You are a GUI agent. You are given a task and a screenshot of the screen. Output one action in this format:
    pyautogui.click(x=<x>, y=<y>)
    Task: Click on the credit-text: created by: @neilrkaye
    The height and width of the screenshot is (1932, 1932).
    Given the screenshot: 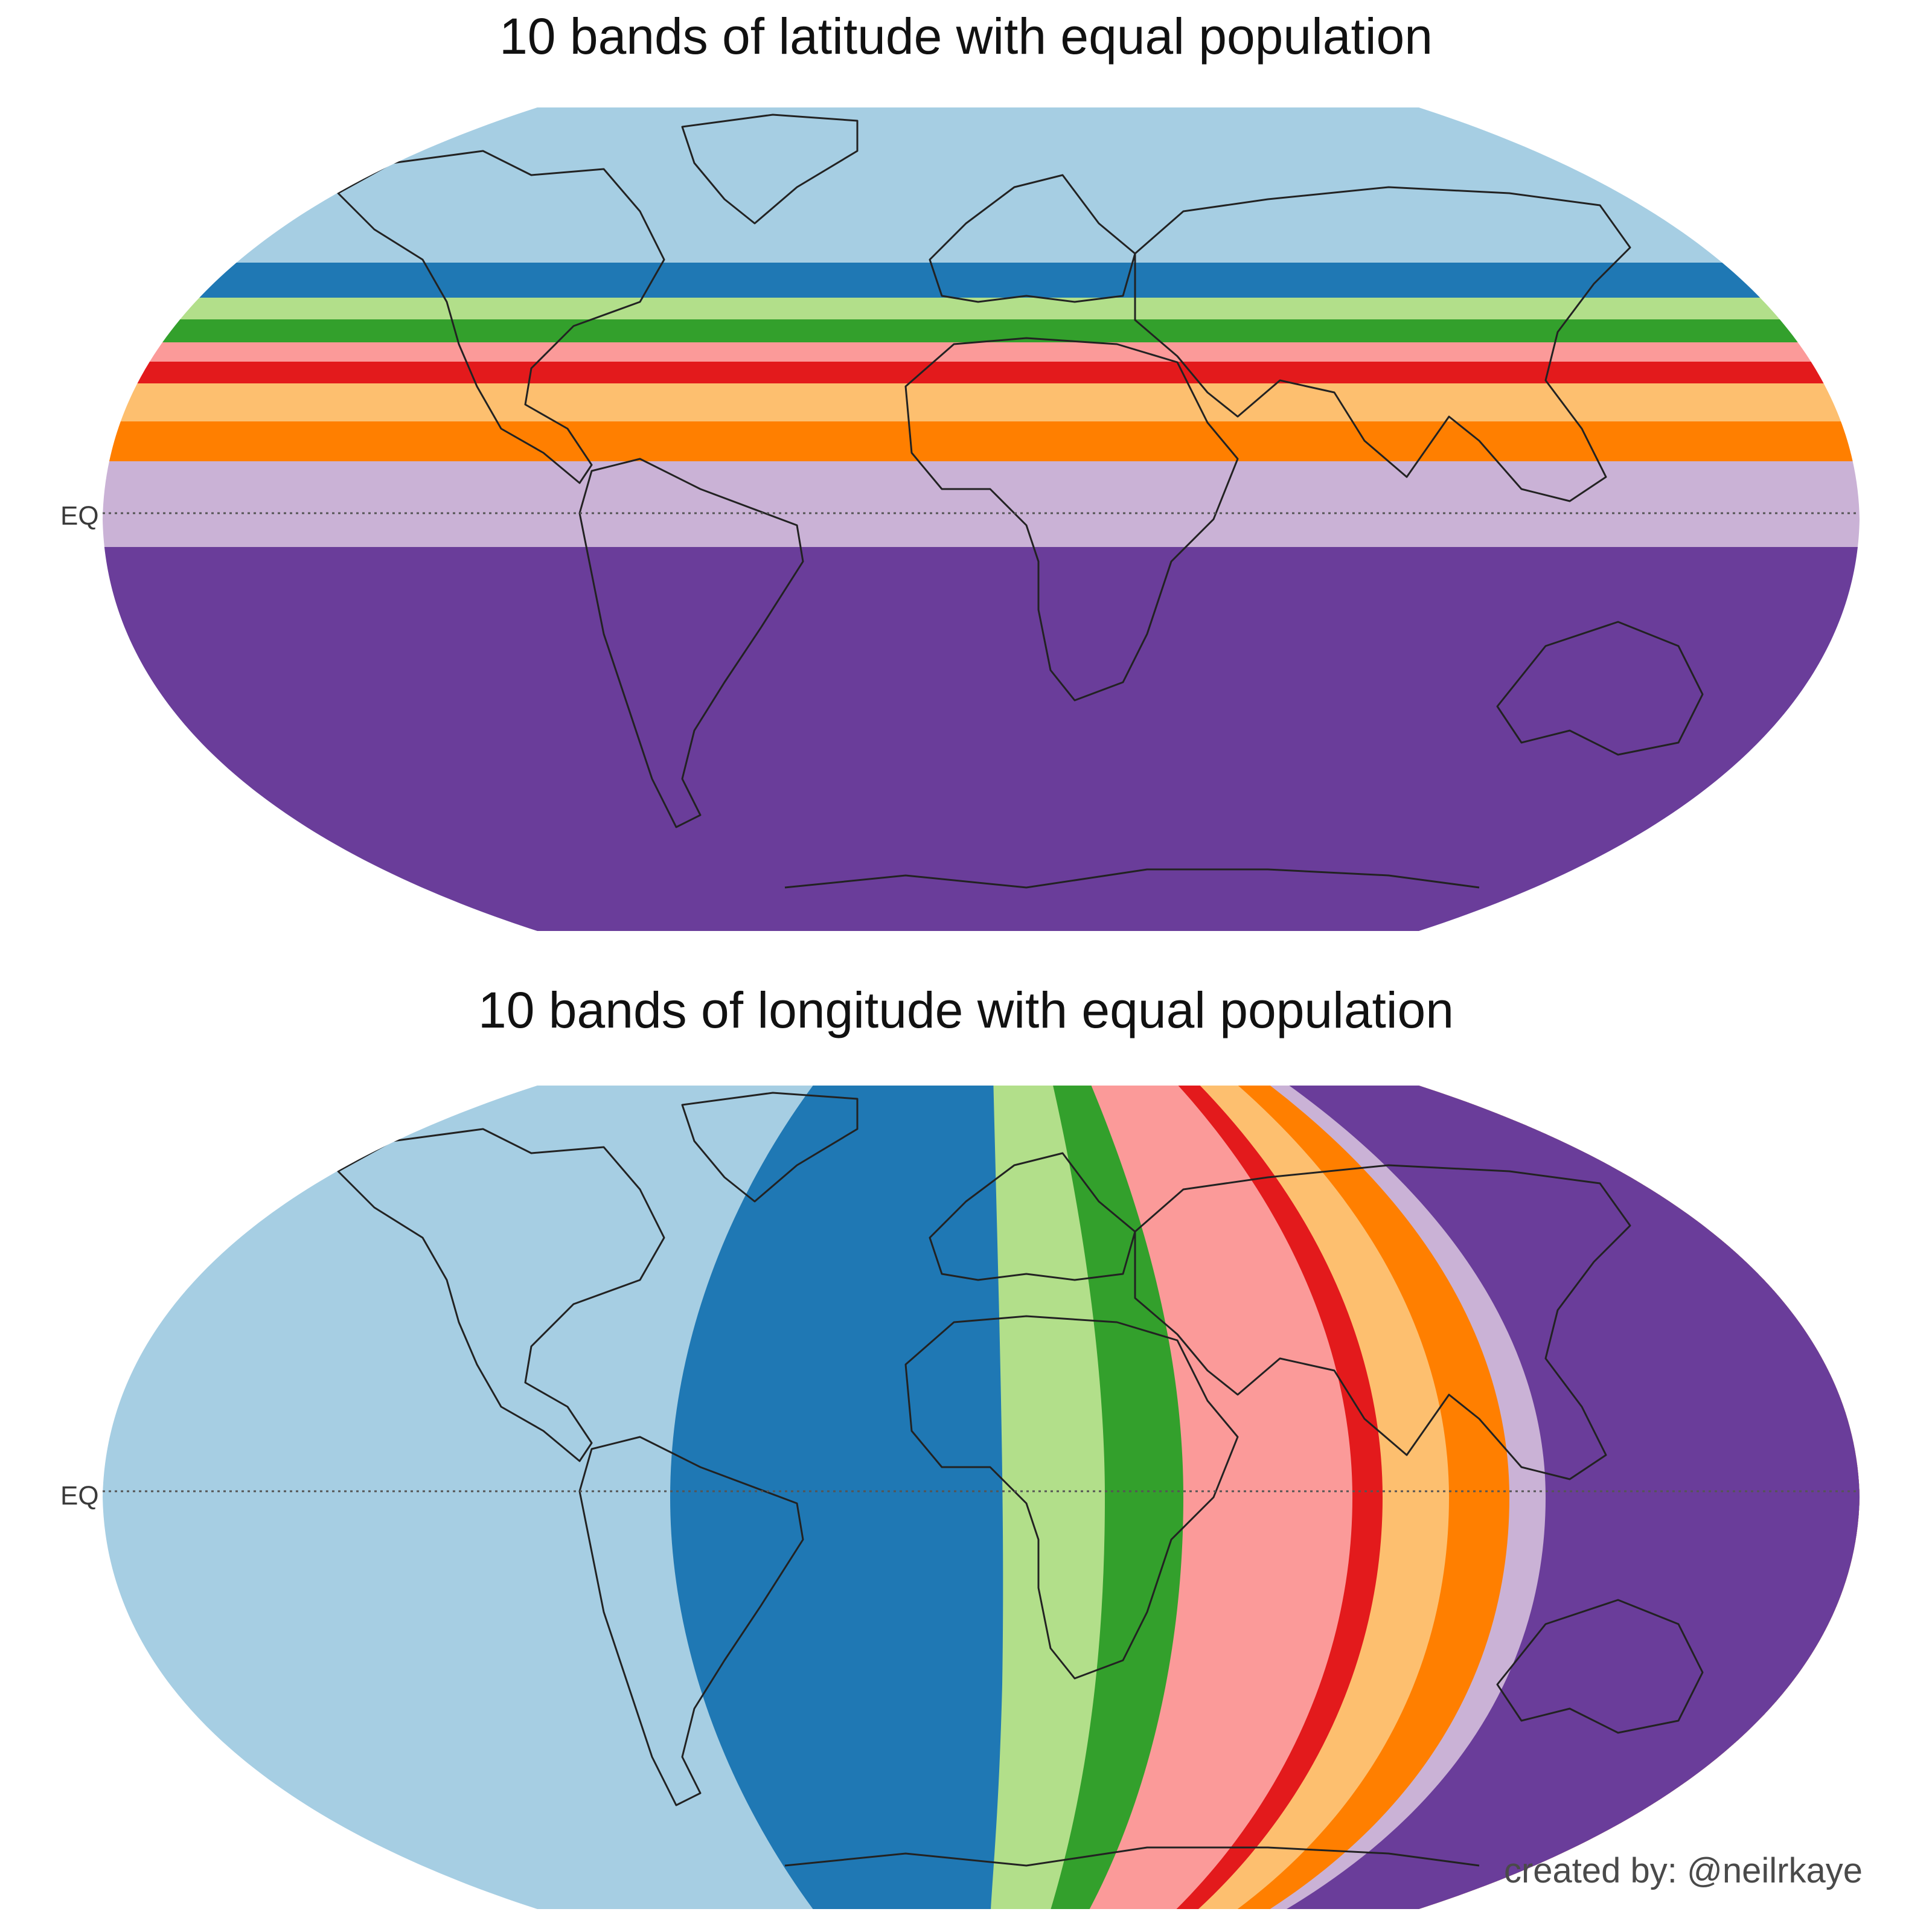 What is the action you would take?
    pyautogui.click(x=1683, y=1870)
    